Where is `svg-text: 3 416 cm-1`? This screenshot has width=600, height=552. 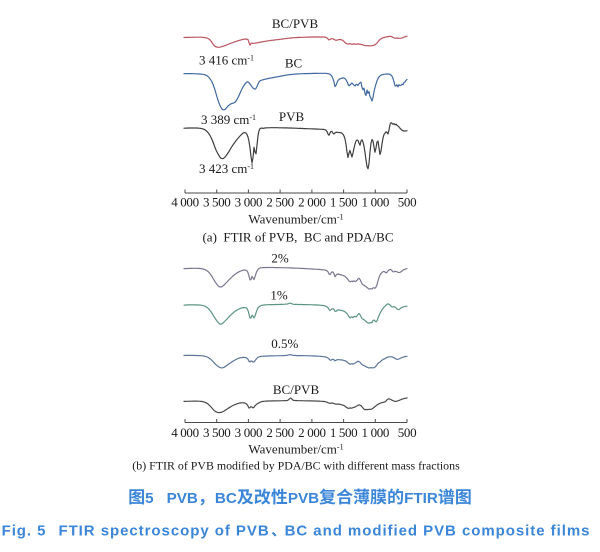 svg-text: 3 416 cm-1 is located at coordinates (226, 60).